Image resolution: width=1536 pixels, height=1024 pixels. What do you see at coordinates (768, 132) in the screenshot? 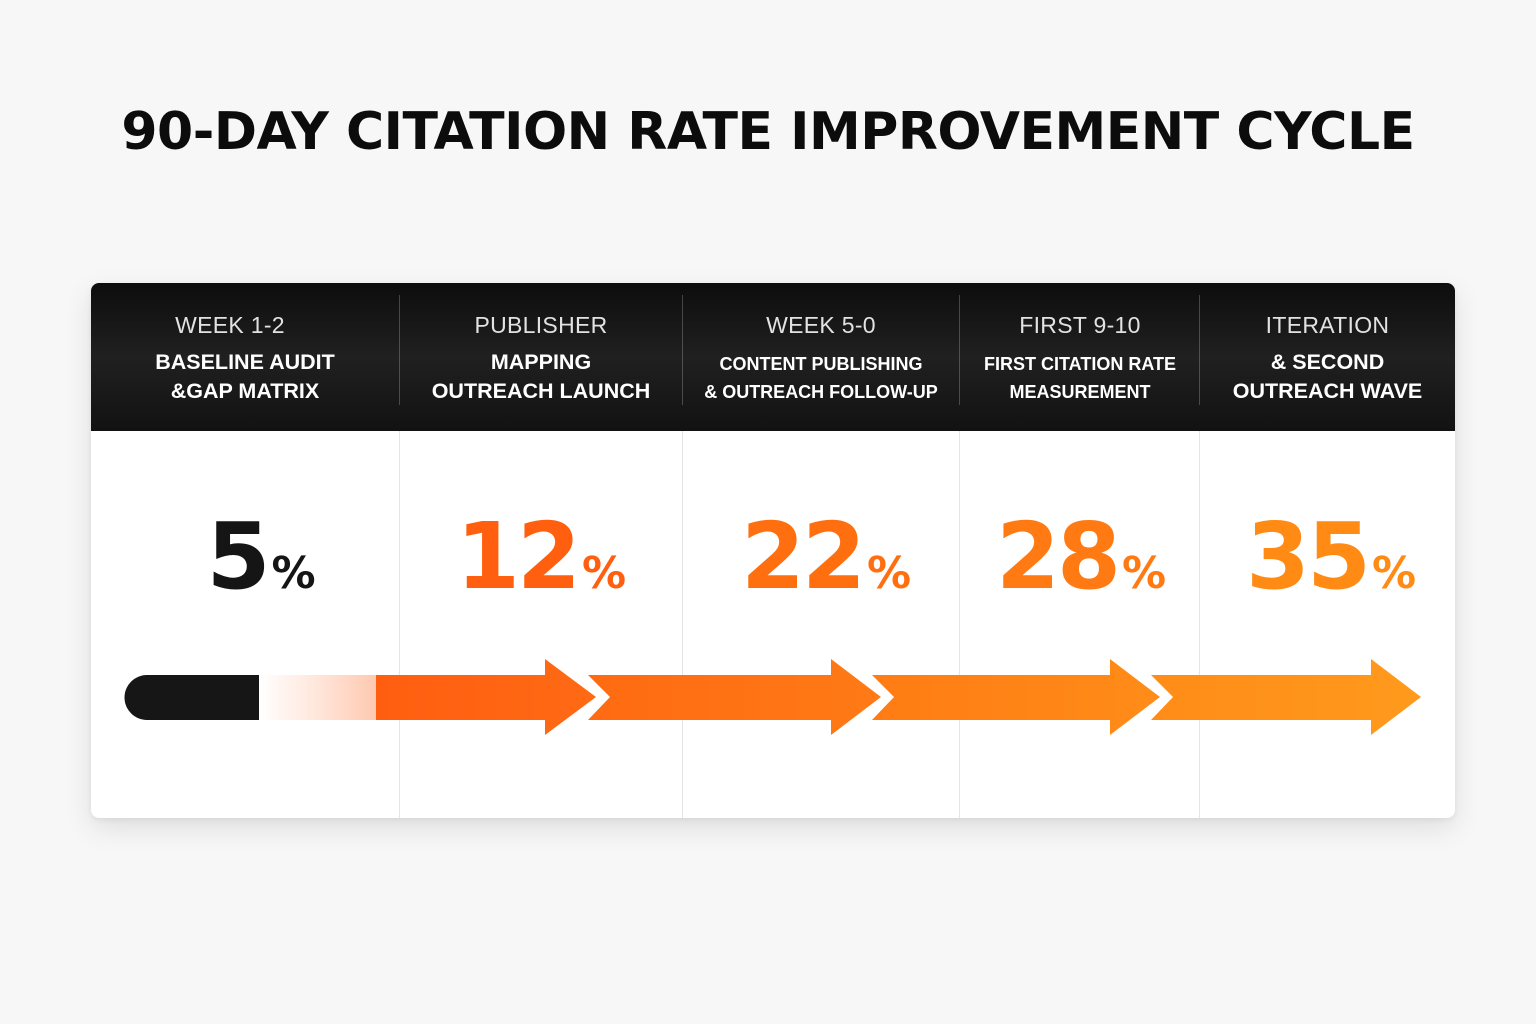
I see `page-title: 90-DAY CITATION RATE IMPROVEMENT CYCLE` at bounding box center [768, 132].